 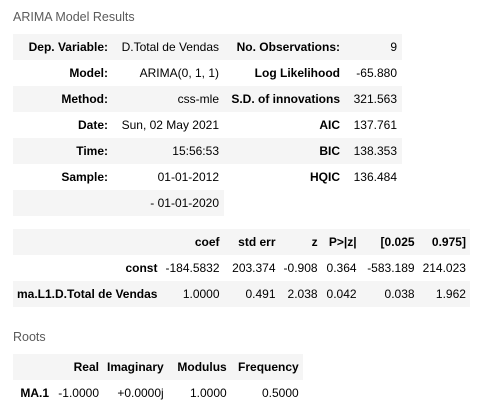 What do you see at coordinates (78, 367) in the screenshot?
I see `roots-header: Real` at bounding box center [78, 367].